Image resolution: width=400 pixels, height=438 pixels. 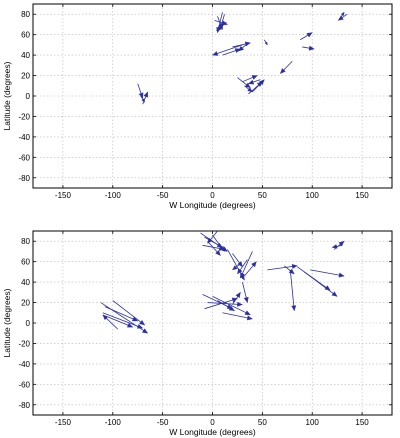 What do you see at coordinates (25, 55) in the screenshot?
I see `y-tick-label: 40` at bounding box center [25, 55].